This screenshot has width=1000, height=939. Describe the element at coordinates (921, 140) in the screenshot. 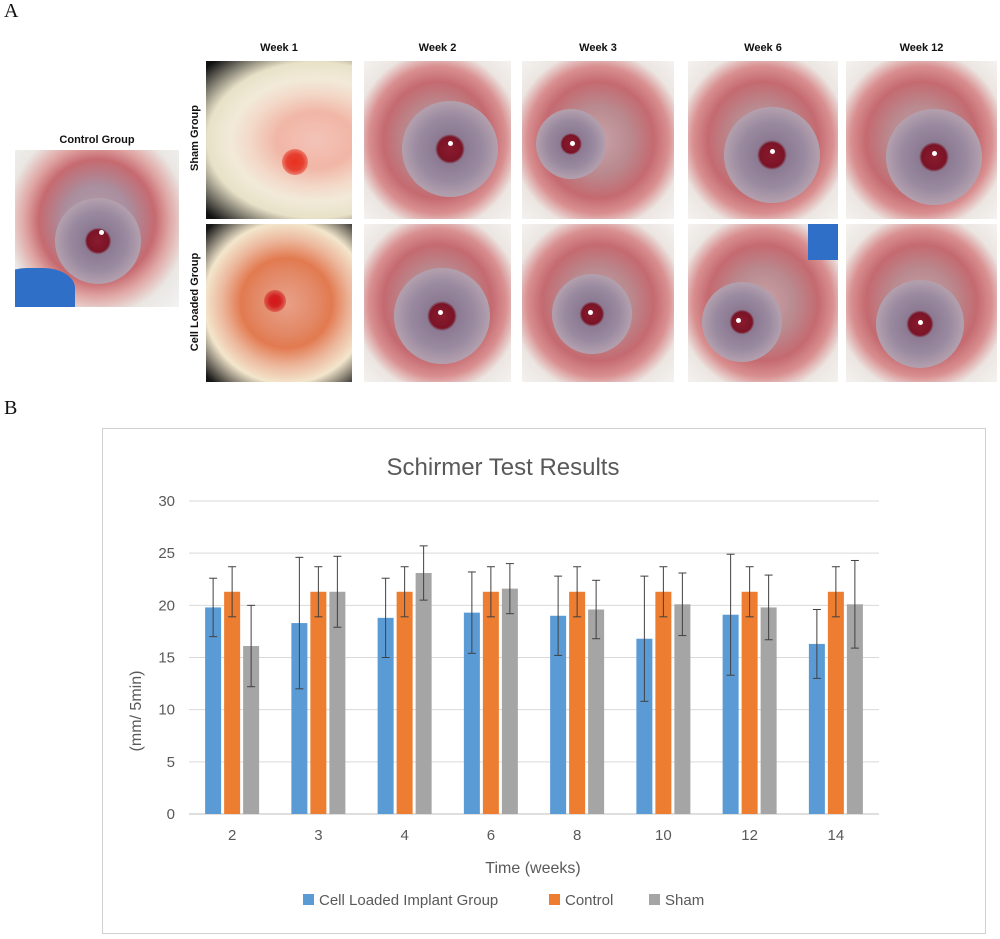

I see `sham-week-12-photo` at that location.